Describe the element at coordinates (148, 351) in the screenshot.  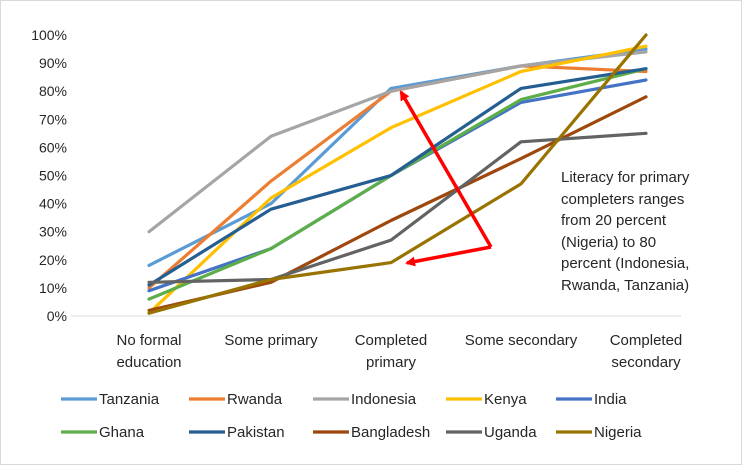
I see `x-category-label: No formal education` at that location.